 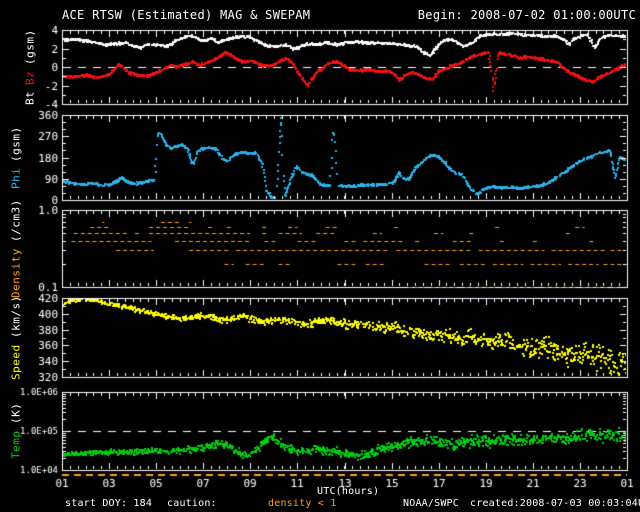 What do you see at coordinates (16, 444) in the screenshot?
I see `axis-label-temp-name: Temp` at bounding box center [16, 444].